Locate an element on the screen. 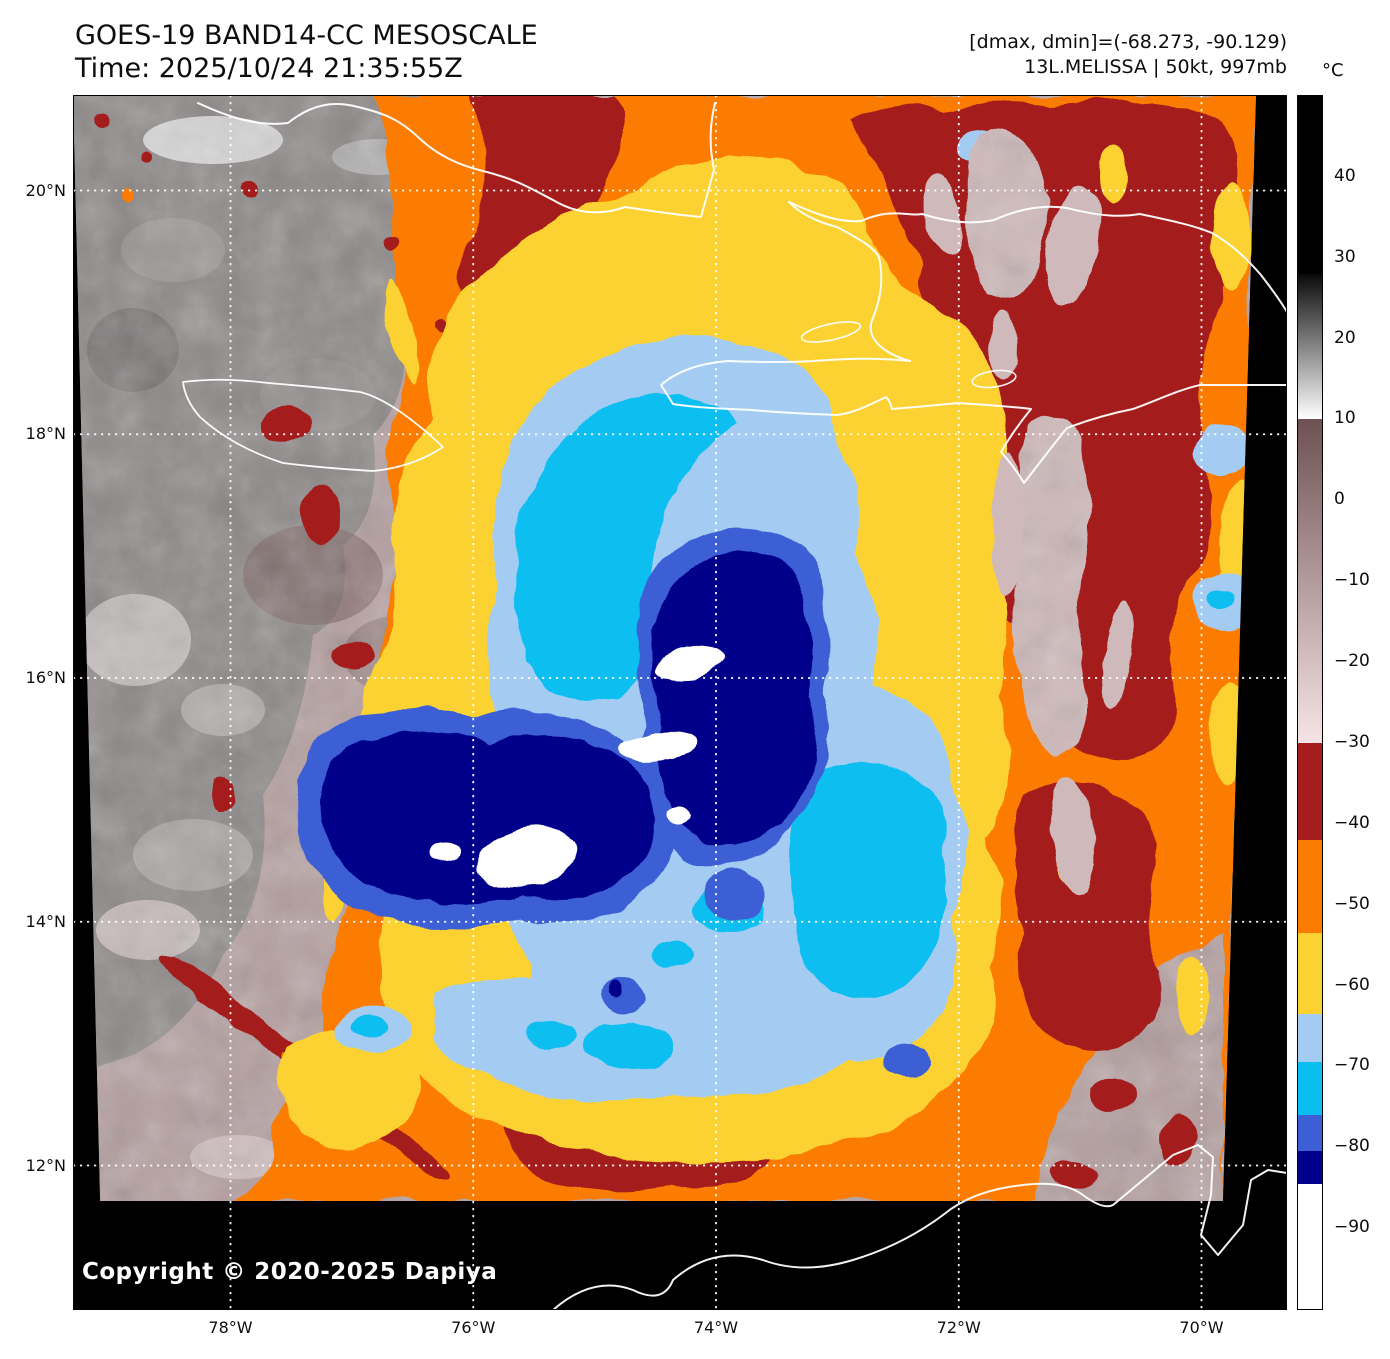  colorbar-tick-label: −80 is located at coordinates (1352, 1146).